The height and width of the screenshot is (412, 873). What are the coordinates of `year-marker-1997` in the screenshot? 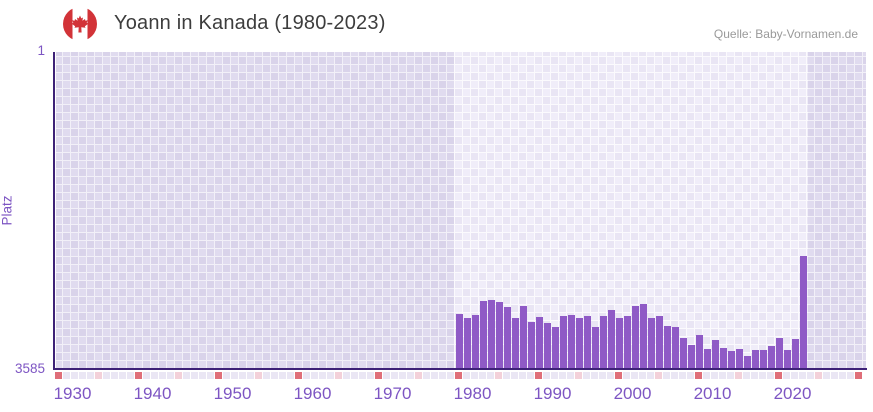 It's located at (594, 375).